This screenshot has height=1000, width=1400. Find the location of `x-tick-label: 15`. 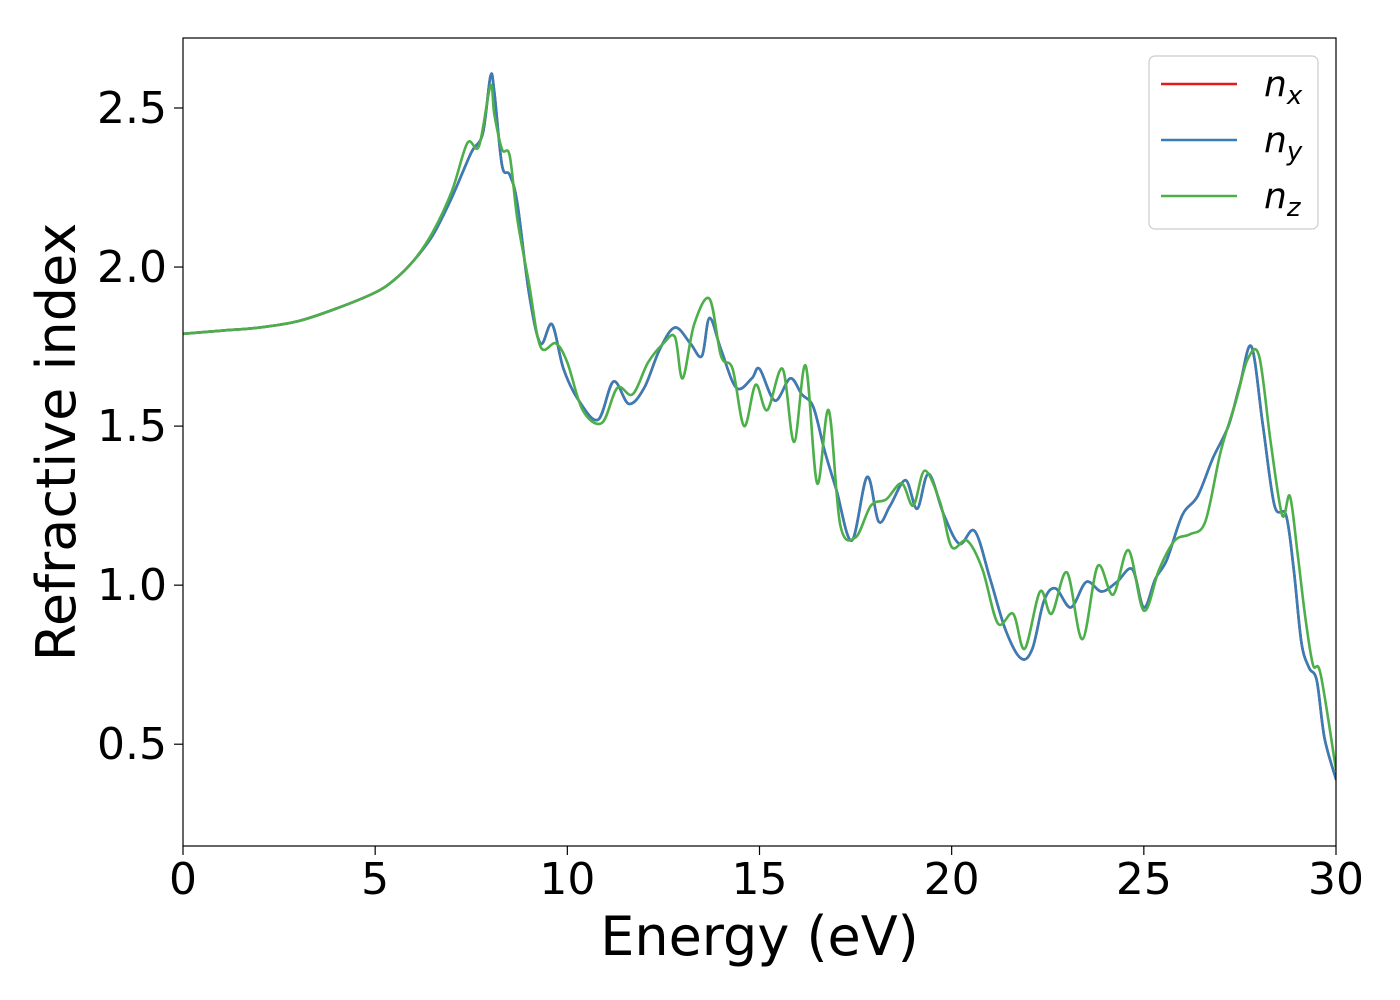

x-tick-label: 15 is located at coordinates (760, 879).